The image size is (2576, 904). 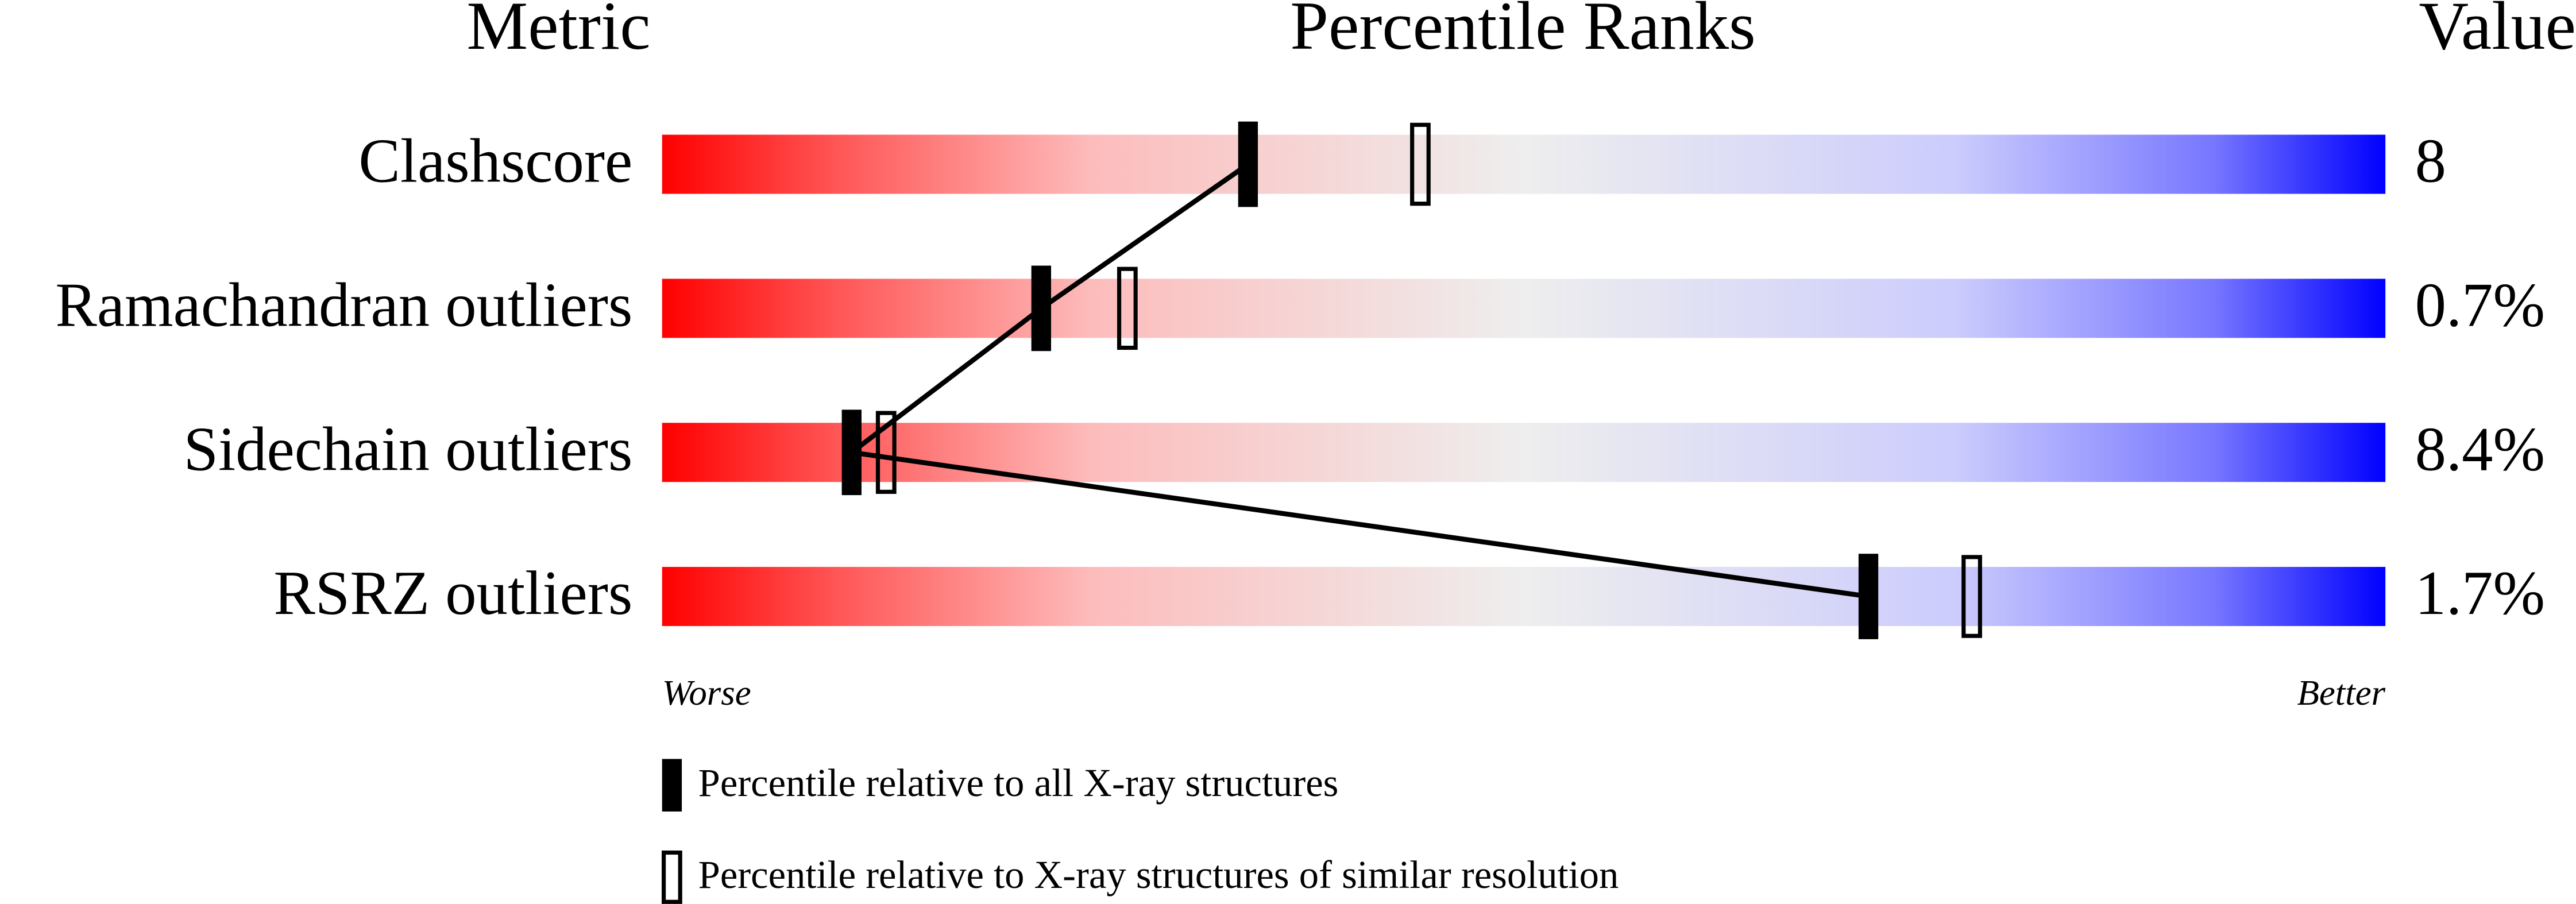 I want to click on header: Metric, so click(x=558, y=32).